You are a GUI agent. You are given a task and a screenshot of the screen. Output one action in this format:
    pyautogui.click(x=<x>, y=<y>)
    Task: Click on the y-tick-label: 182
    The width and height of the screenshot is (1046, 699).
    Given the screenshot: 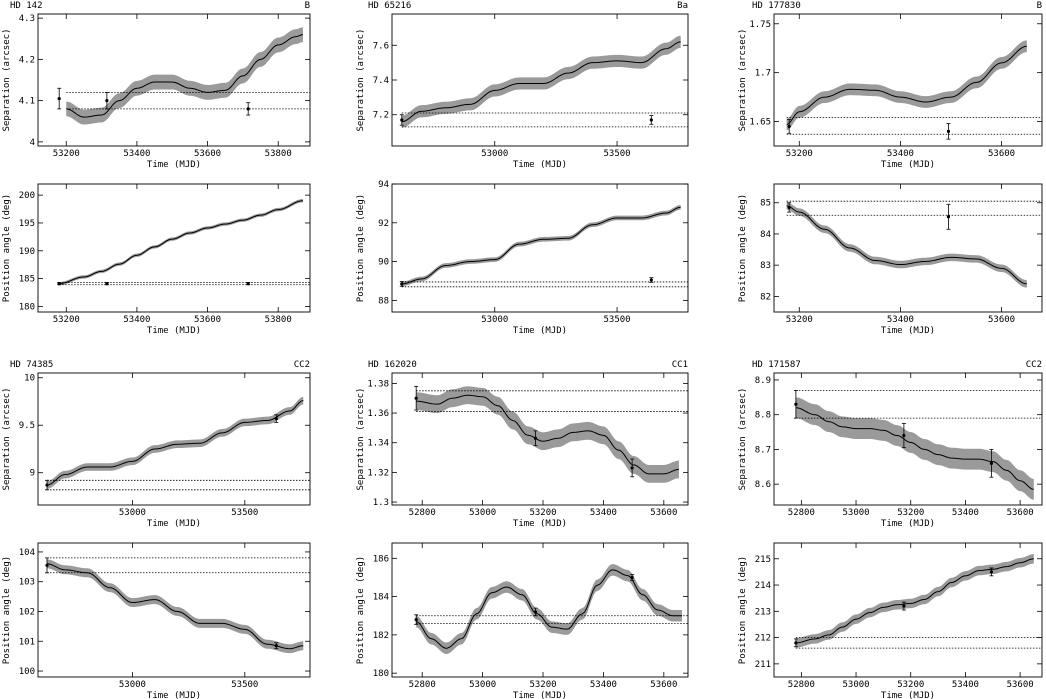 What is the action you would take?
    pyautogui.click(x=381, y=636)
    